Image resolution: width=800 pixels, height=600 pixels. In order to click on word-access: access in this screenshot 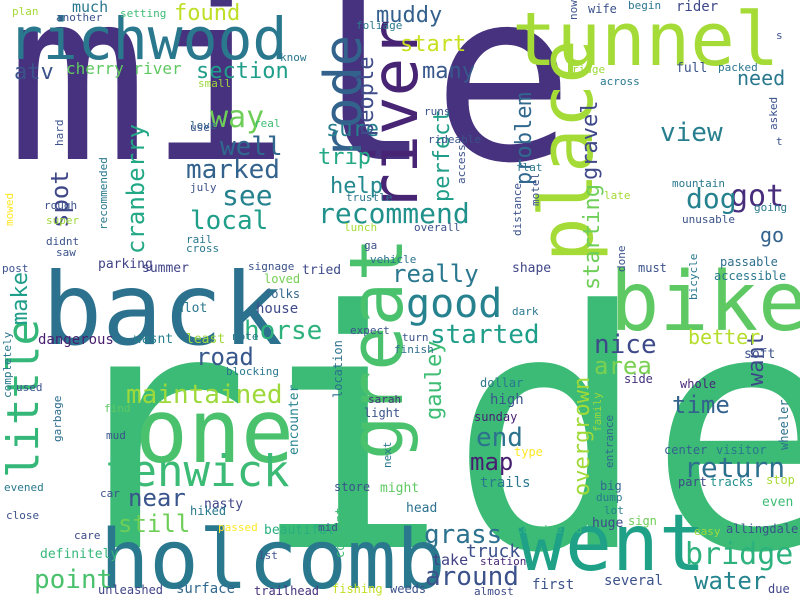, I will do `click(461, 164)`.